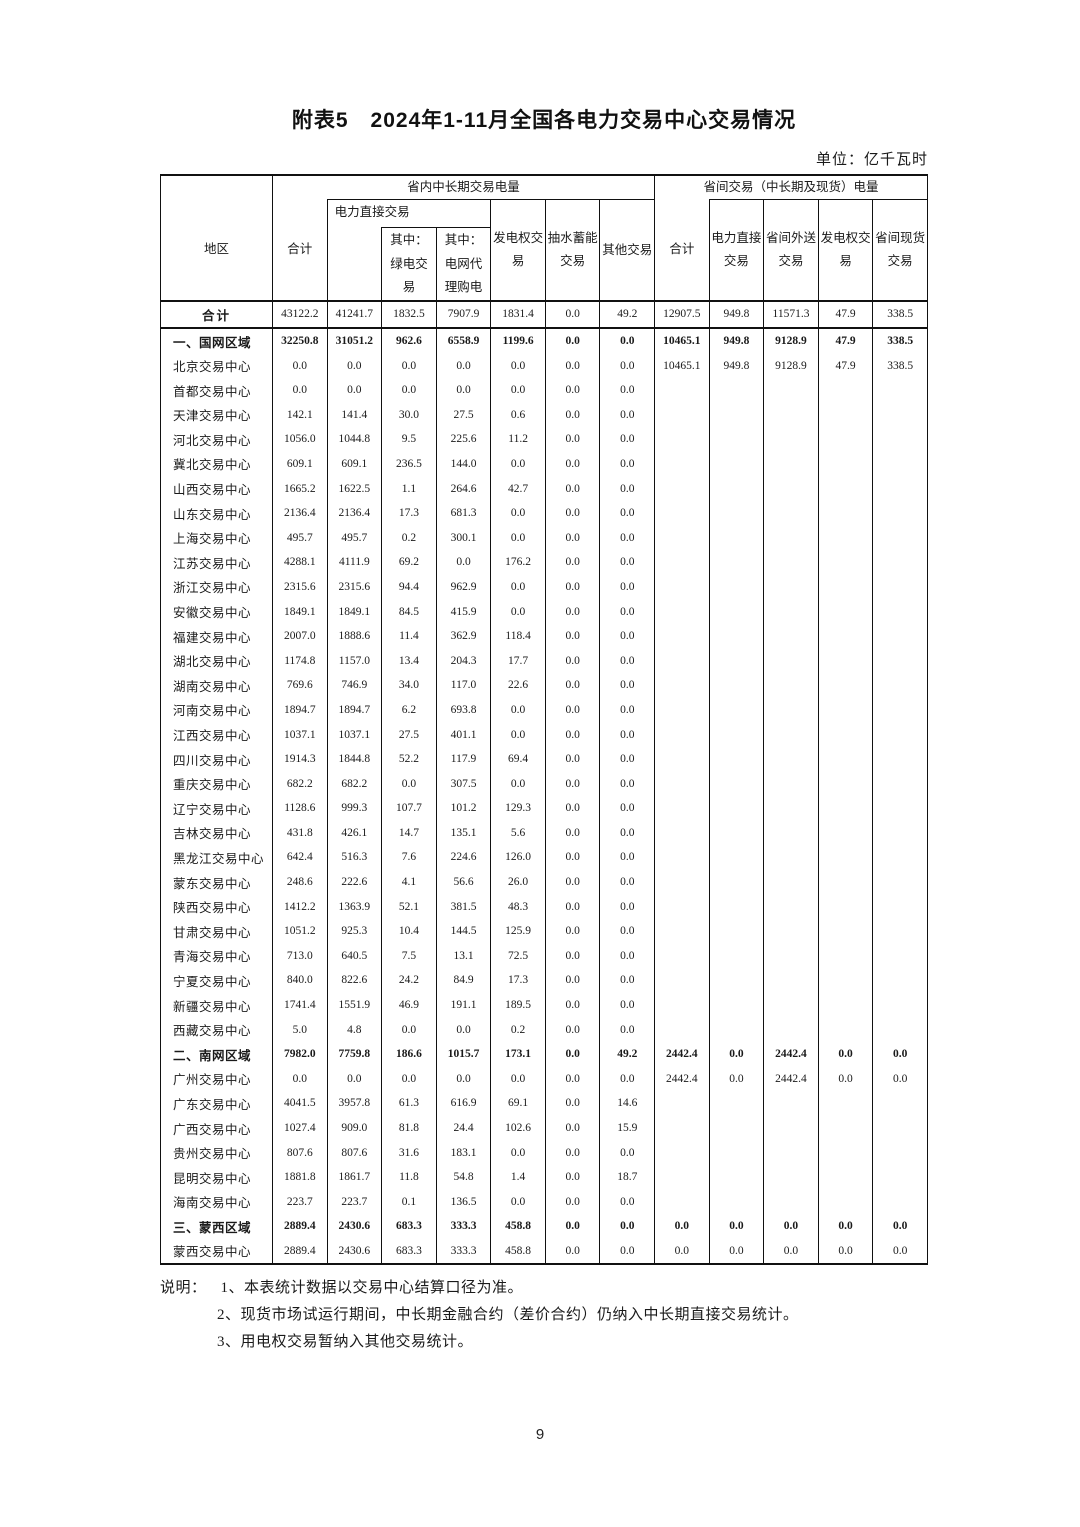  Describe the element at coordinates (572, 250) in the screenshot. I see `header-pumped-storage: 抽水蓄能交易` at that location.